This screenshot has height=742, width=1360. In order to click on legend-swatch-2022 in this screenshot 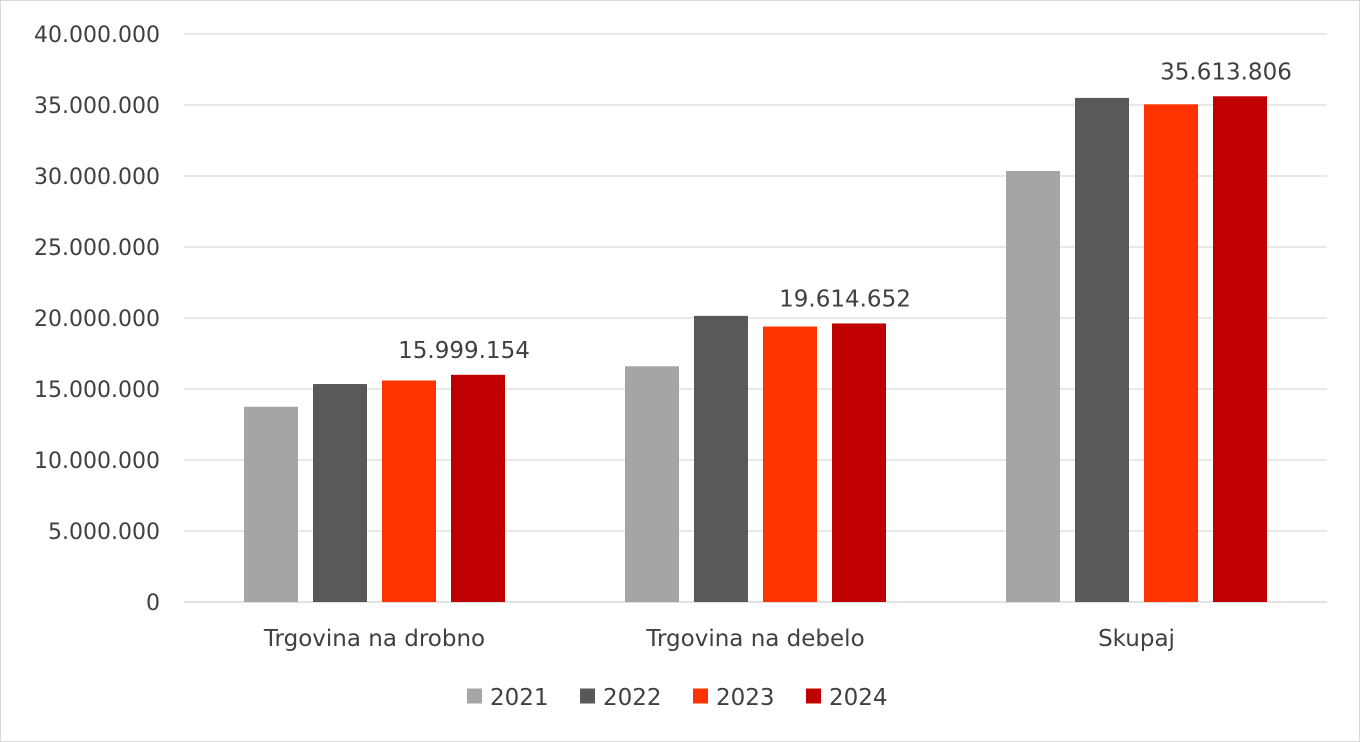, I will do `click(587, 696)`.